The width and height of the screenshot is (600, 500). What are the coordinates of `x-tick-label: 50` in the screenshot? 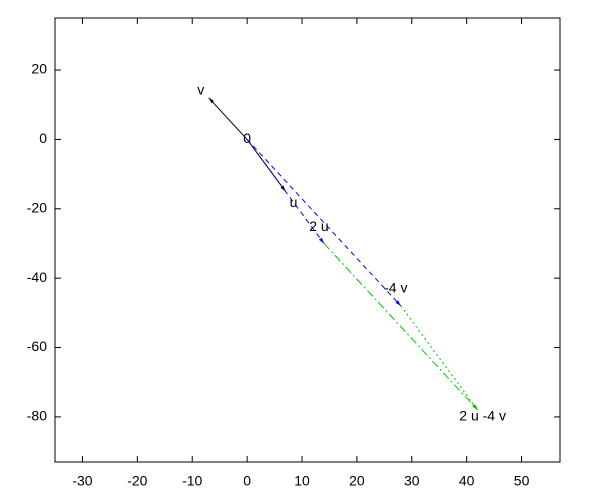 It's located at (522, 481).